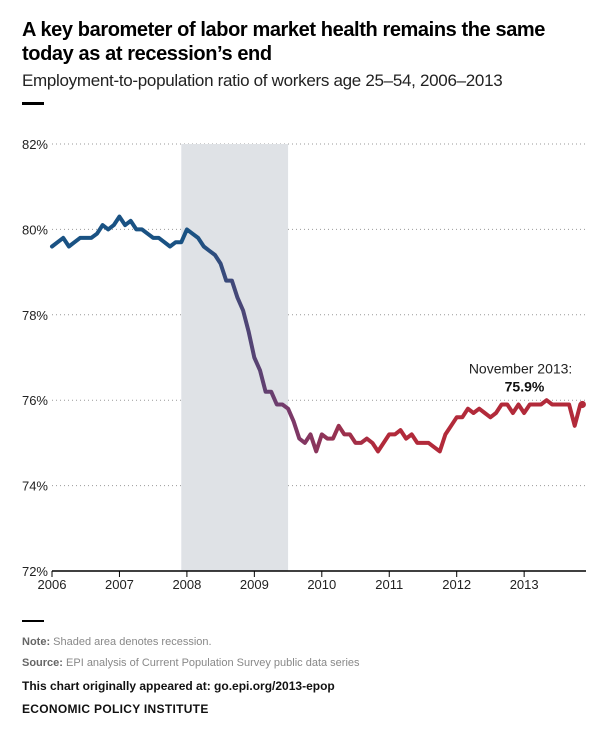  What do you see at coordinates (186, 584) in the screenshot?
I see `x-tick-label: 2008` at bounding box center [186, 584].